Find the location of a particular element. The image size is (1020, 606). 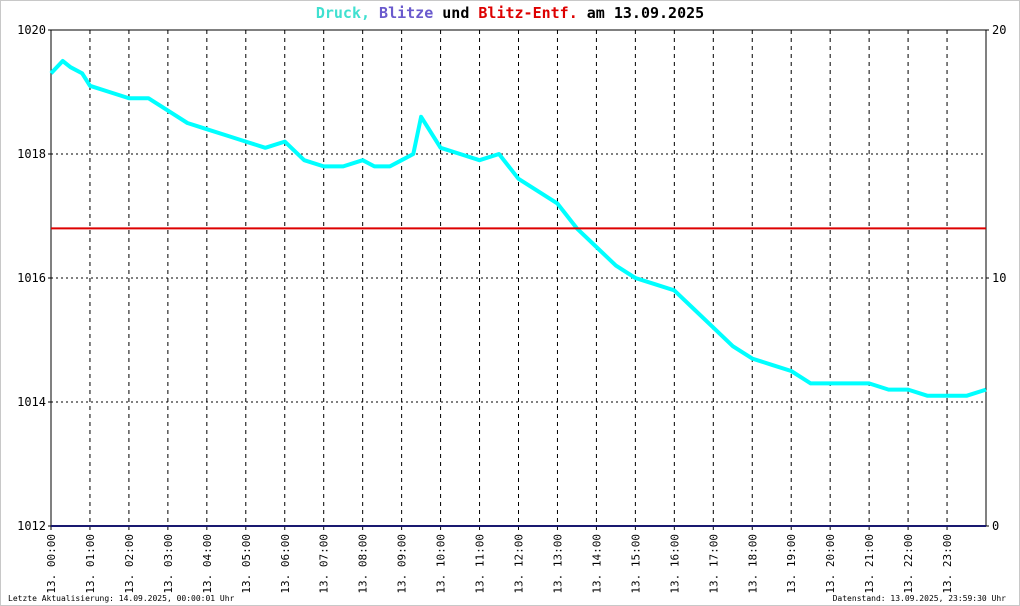

x-tick-label: 13. 18:00 is located at coordinates (752, 564).